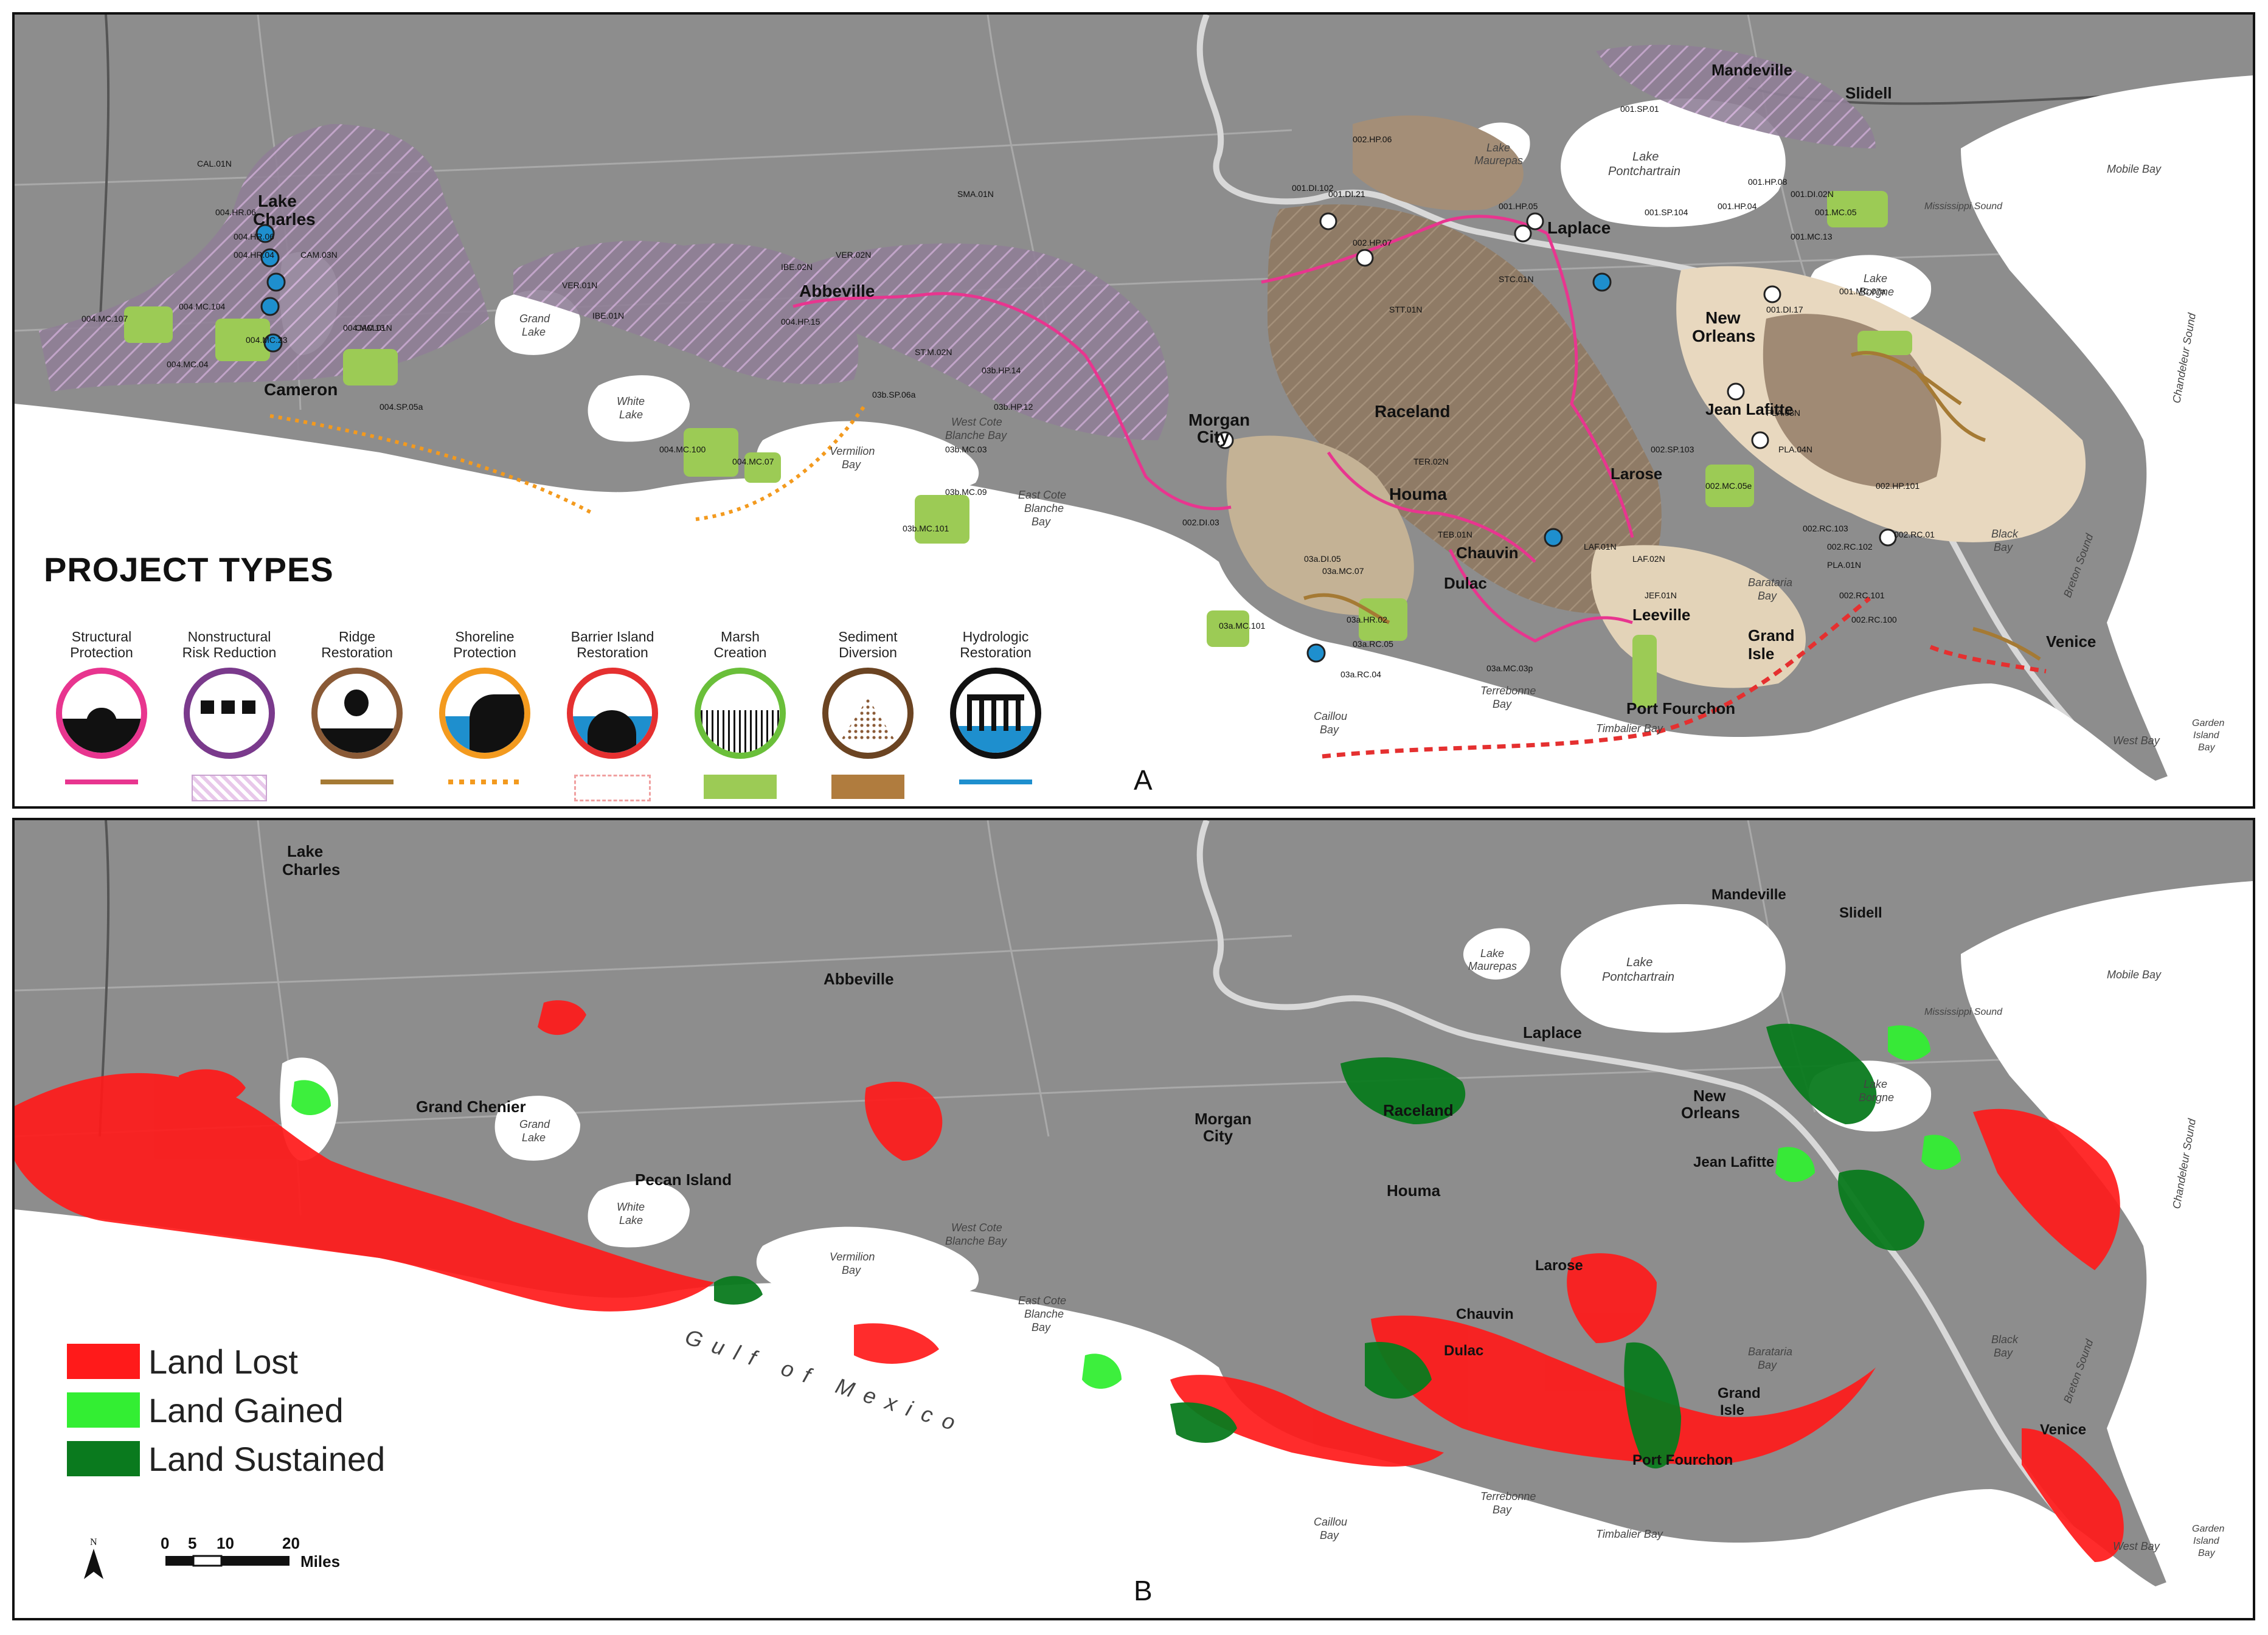  What do you see at coordinates (192, 1543) in the screenshot?
I see `scale-tick-5: 5` at bounding box center [192, 1543].